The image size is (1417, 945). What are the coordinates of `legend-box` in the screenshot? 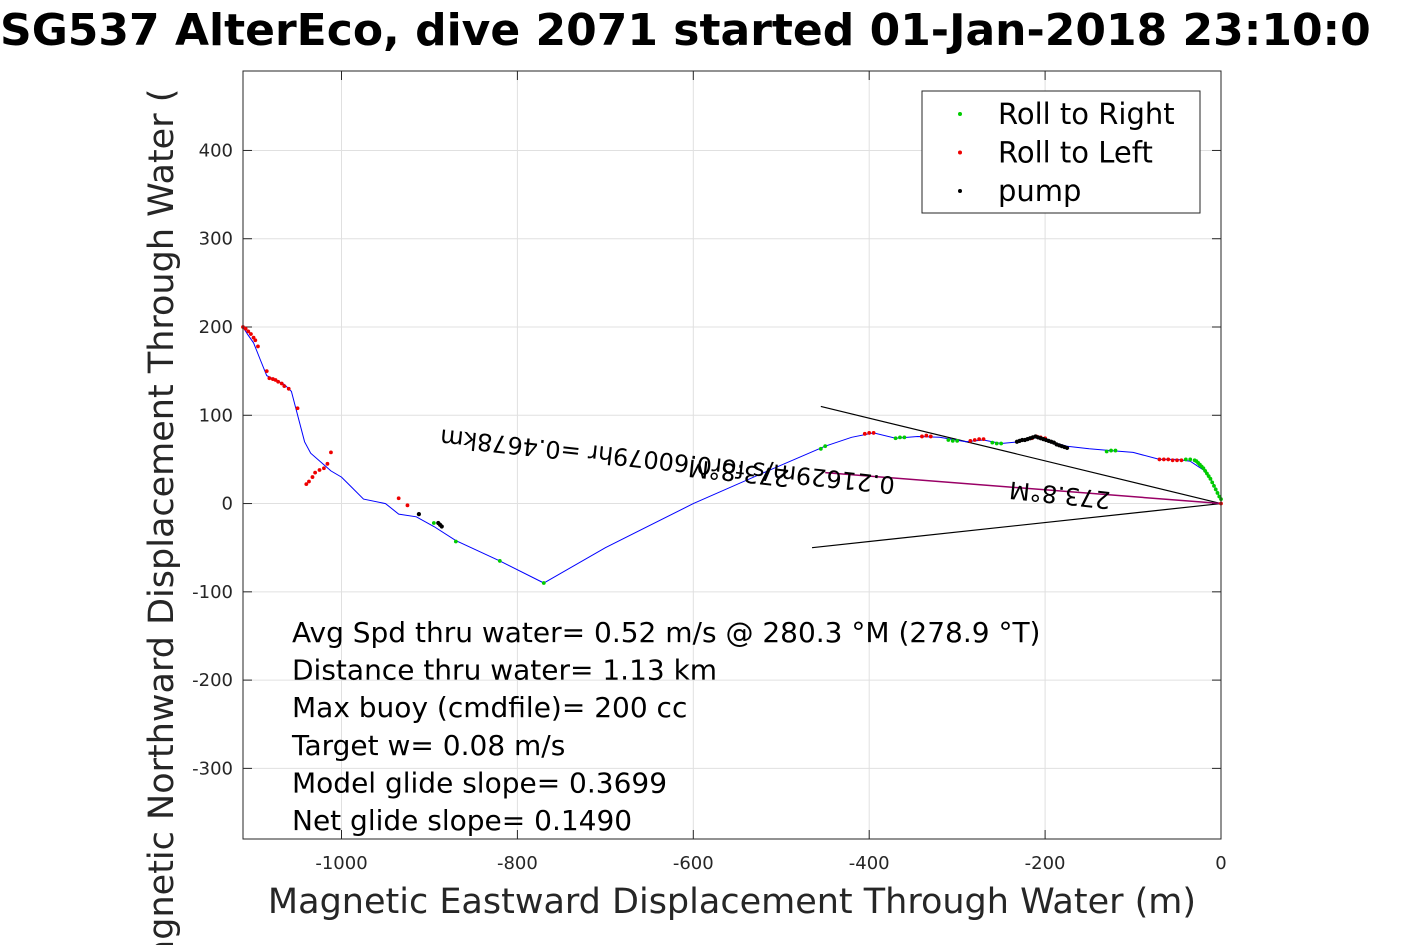 It's located at (1061, 152).